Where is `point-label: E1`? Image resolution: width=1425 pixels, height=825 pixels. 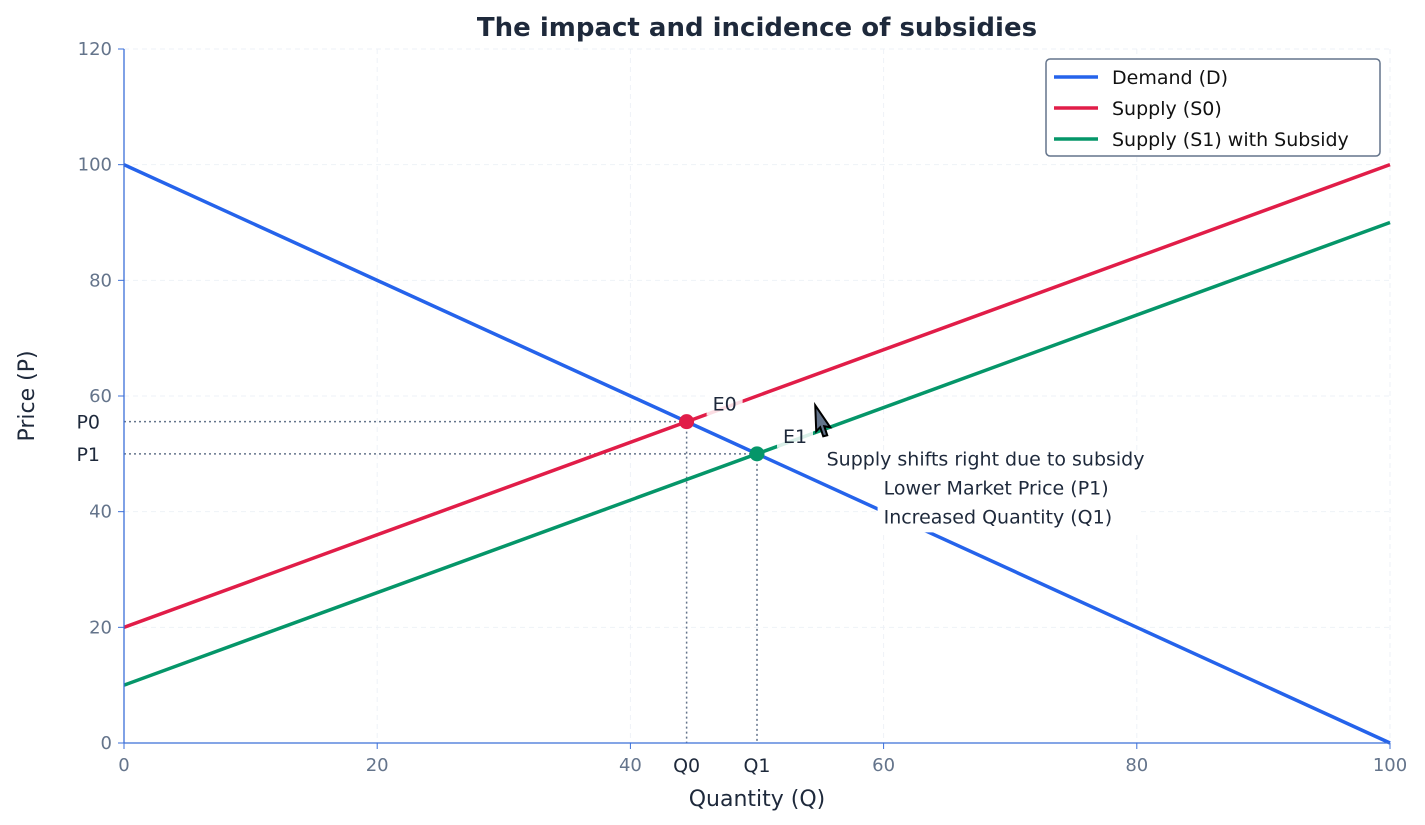
point-label: E1 is located at coordinates (795, 437).